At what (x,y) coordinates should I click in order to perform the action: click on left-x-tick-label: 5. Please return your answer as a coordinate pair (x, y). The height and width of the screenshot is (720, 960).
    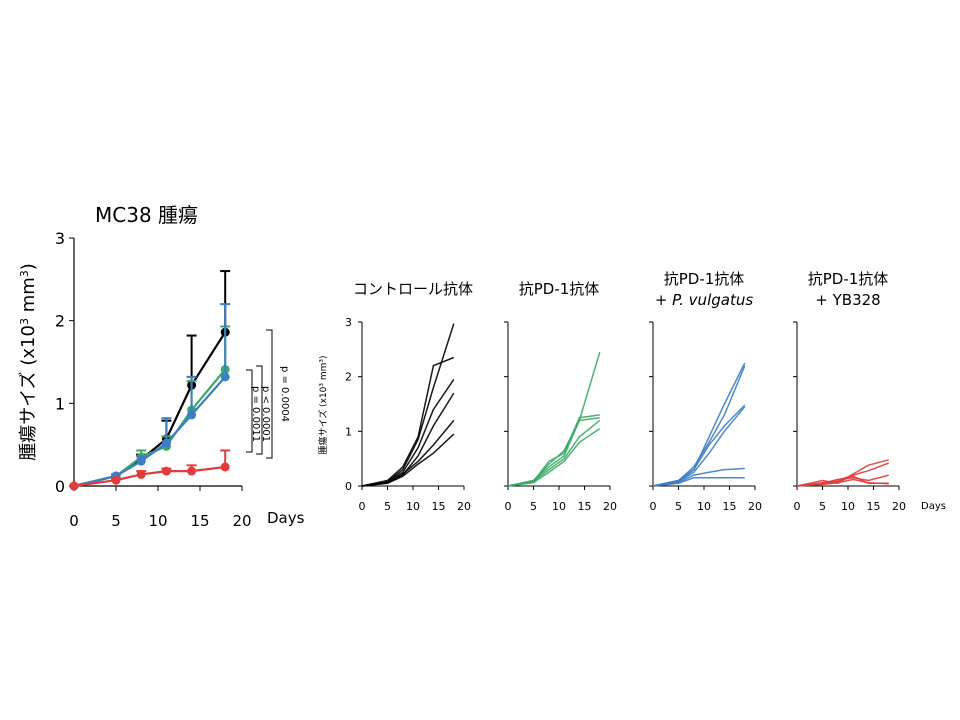
    Looking at the image, I should click on (116, 521).